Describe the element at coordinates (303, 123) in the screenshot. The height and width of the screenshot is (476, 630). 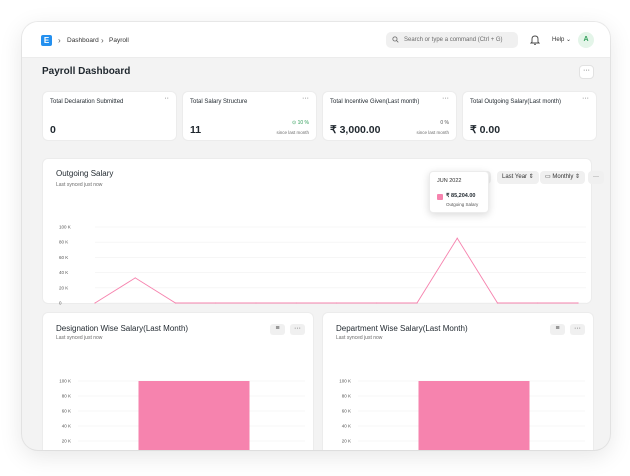
I see `card-stat-value: 10 %` at that location.